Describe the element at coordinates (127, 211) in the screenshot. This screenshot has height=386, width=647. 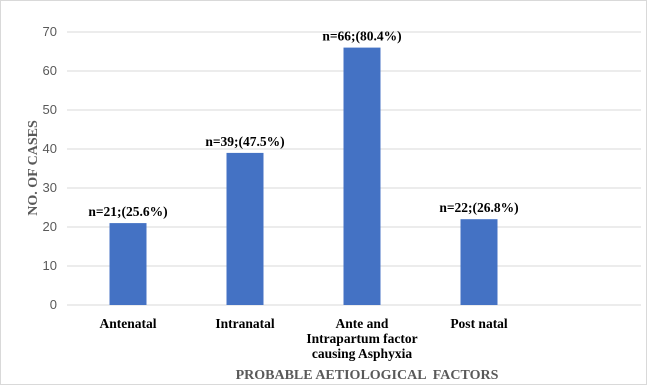
I see `data-label: n=21;(25.6%)` at that location.